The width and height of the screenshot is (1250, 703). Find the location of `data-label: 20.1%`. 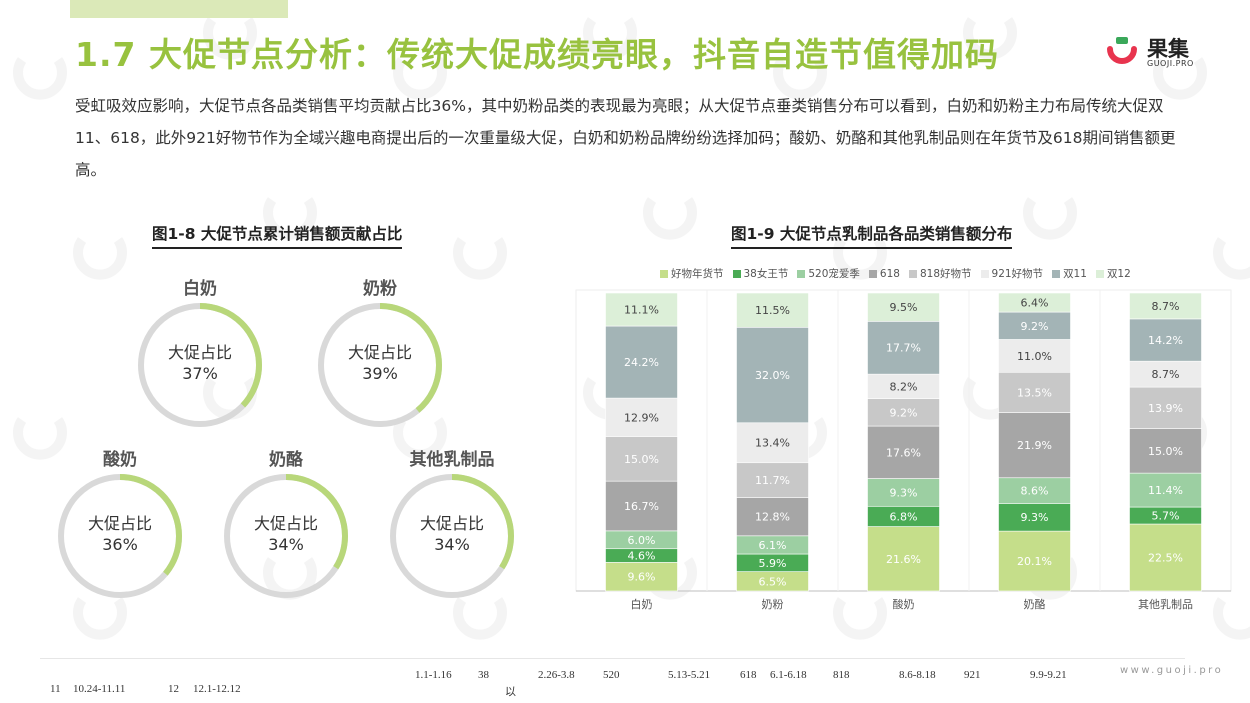

data-label: 20.1% is located at coordinates (1034, 561).